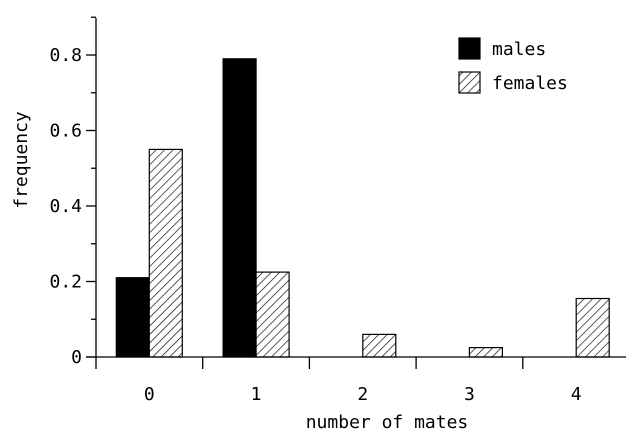  What do you see at coordinates (256, 394) in the screenshot?
I see `x-tick-label: 1` at bounding box center [256, 394].